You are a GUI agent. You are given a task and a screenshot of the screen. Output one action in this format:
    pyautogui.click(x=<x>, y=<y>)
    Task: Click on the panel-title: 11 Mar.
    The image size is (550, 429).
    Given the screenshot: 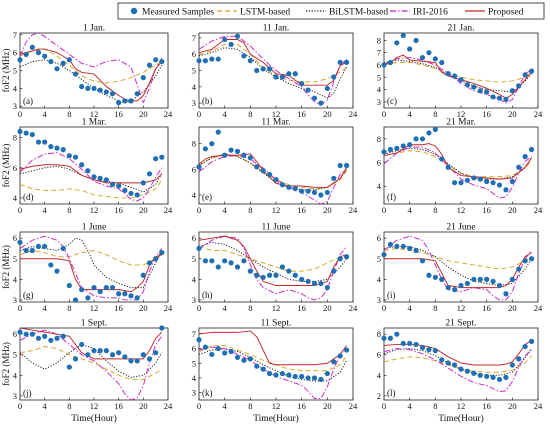 What is the action you would take?
    pyautogui.click(x=275, y=123)
    